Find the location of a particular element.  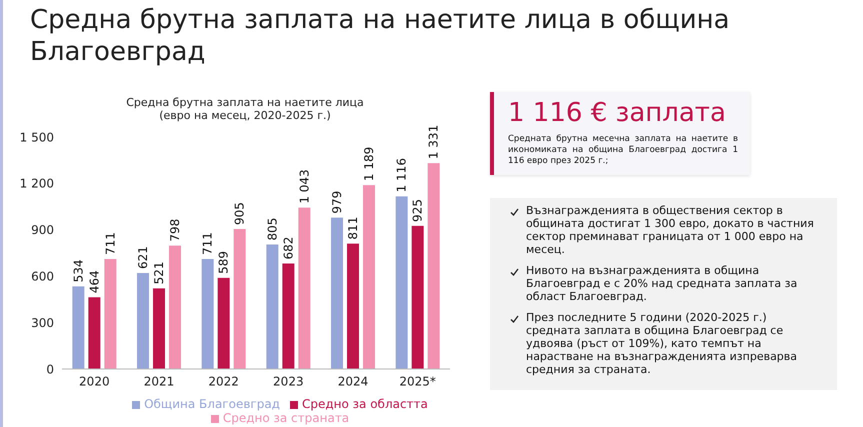

data-label: 1 043 is located at coordinates (304, 186).